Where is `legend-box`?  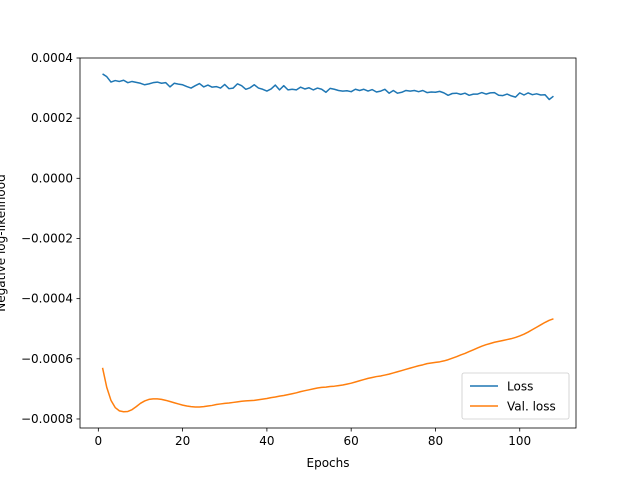 legend-box is located at coordinates (515, 396).